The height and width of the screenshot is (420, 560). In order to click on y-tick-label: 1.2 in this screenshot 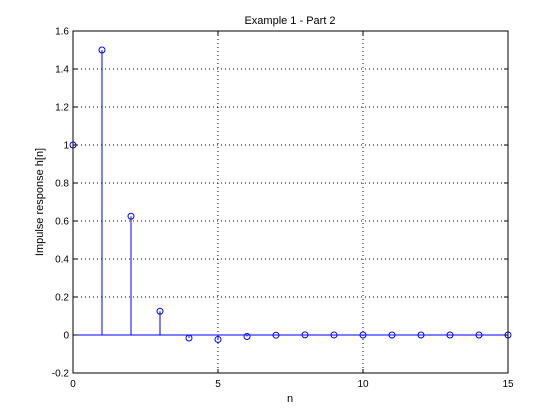, I will do `click(62, 108)`.